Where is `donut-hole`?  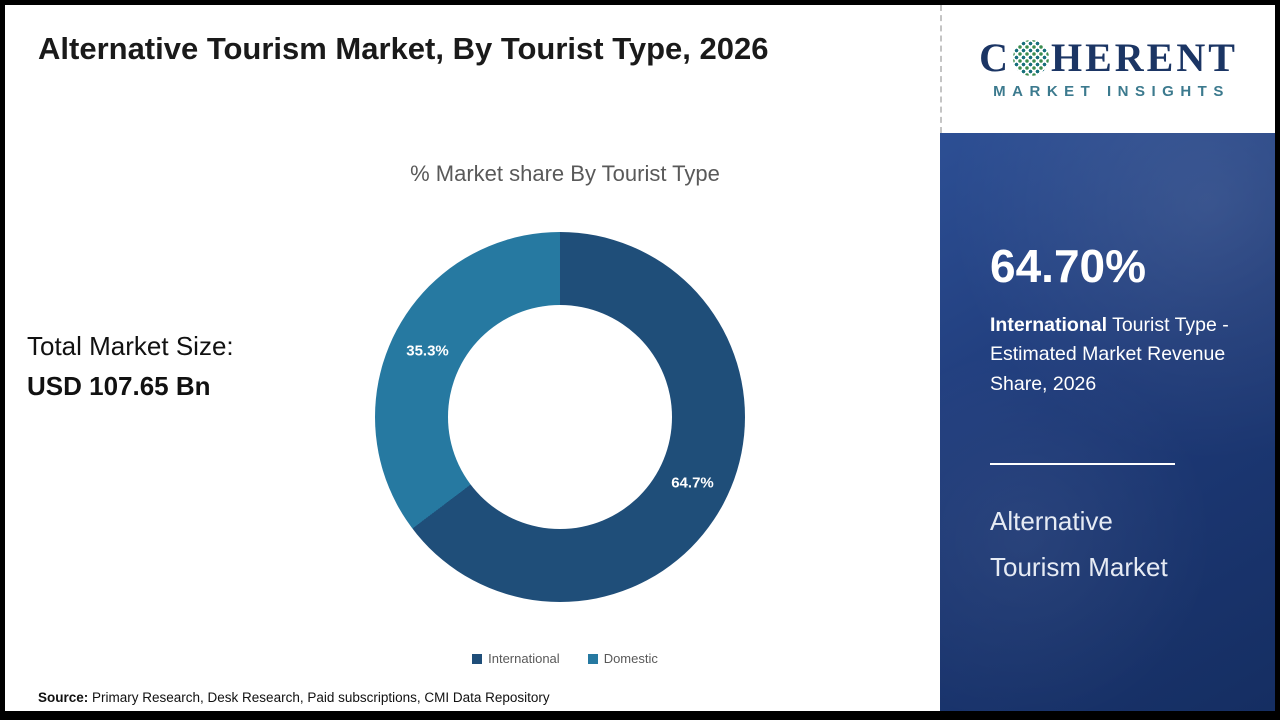 donut-hole is located at coordinates (560, 417).